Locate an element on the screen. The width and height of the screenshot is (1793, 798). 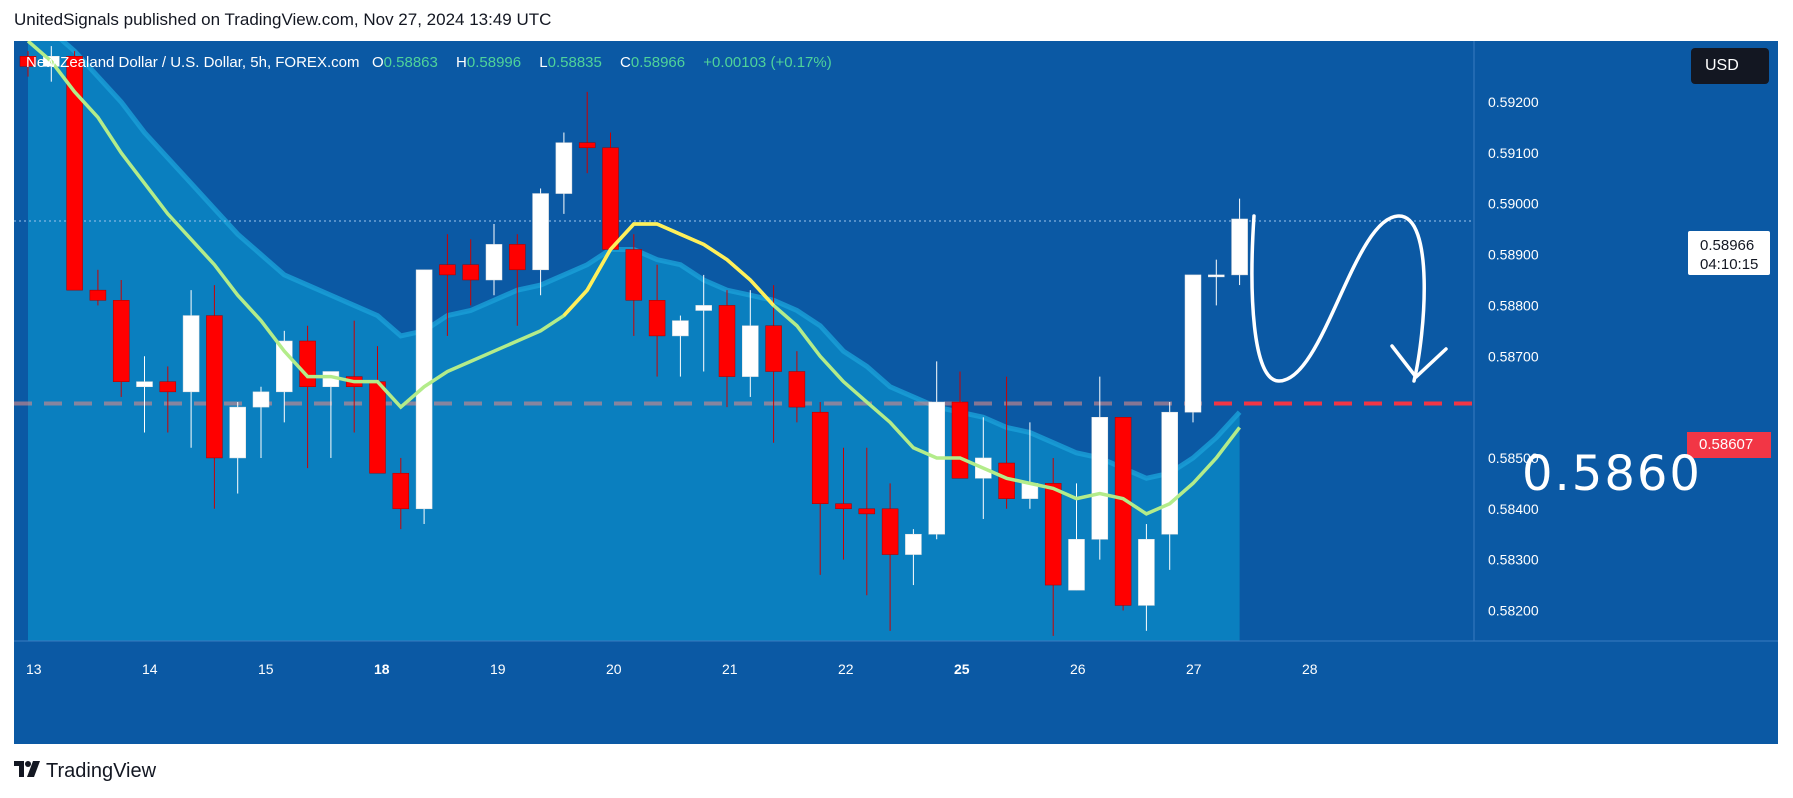
close-value: 0.58966 is located at coordinates (658, 62).